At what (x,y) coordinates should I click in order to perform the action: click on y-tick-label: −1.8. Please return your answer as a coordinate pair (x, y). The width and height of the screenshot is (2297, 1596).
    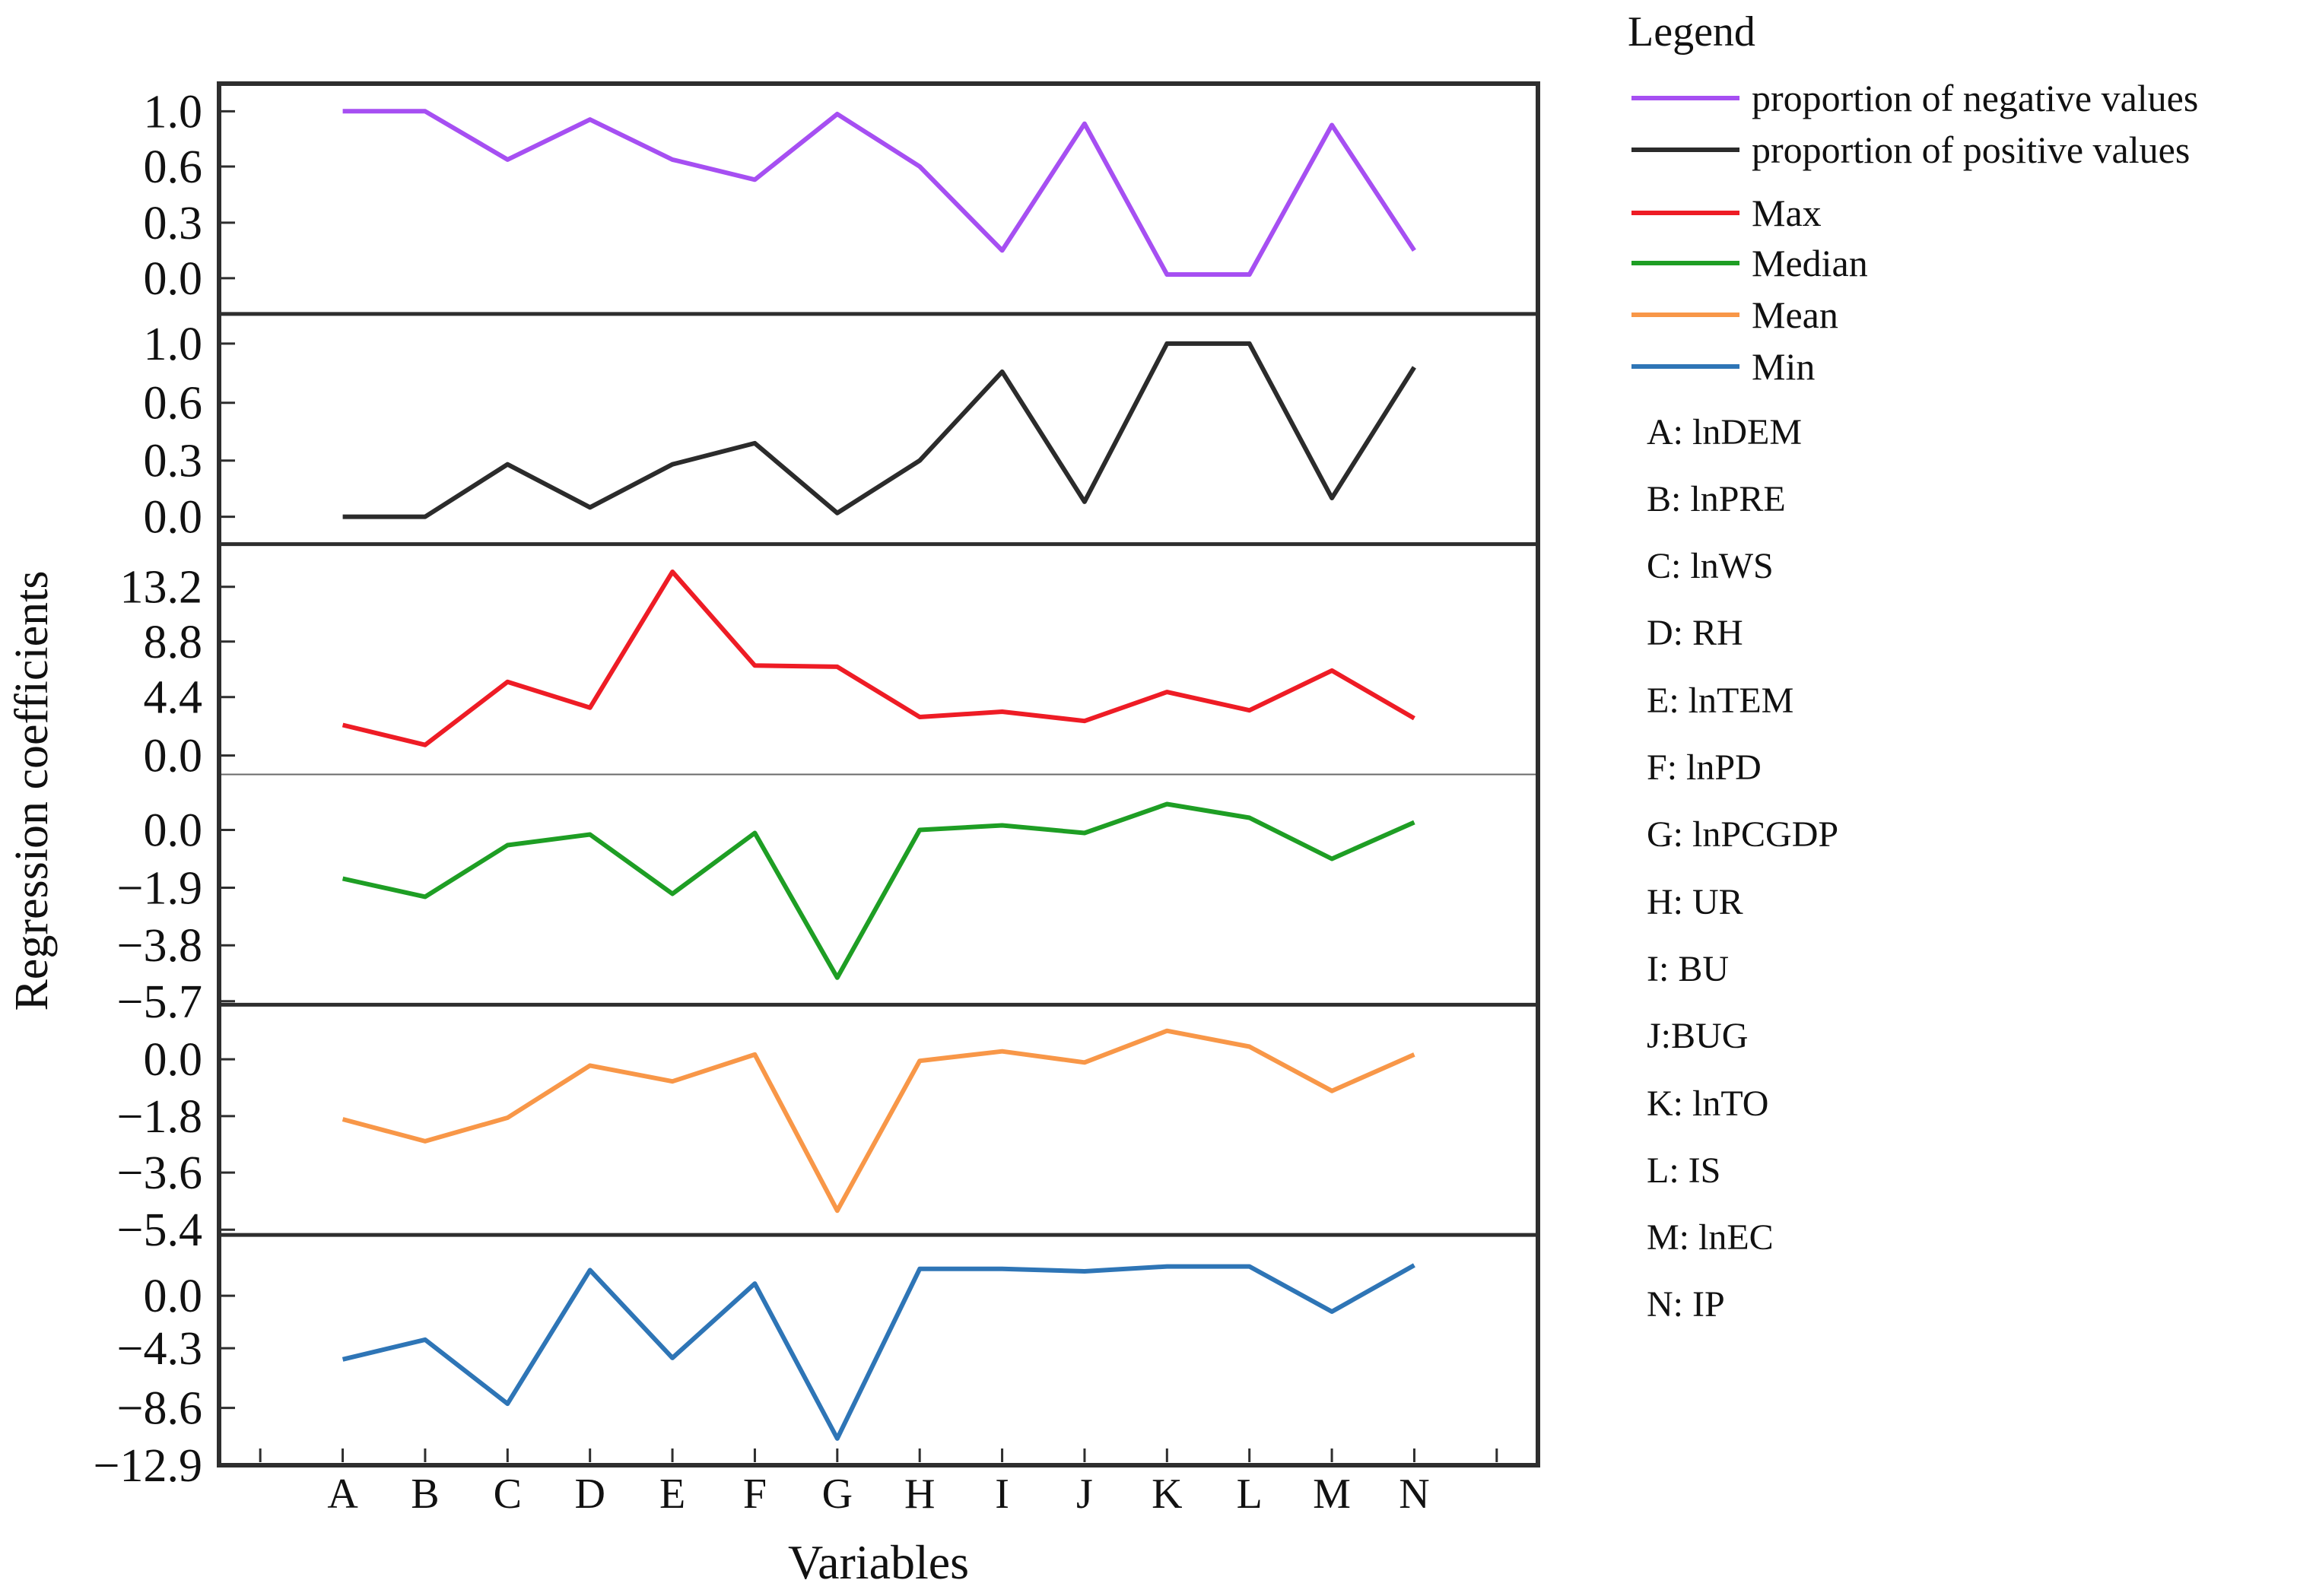
    Looking at the image, I should click on (159, 1117).